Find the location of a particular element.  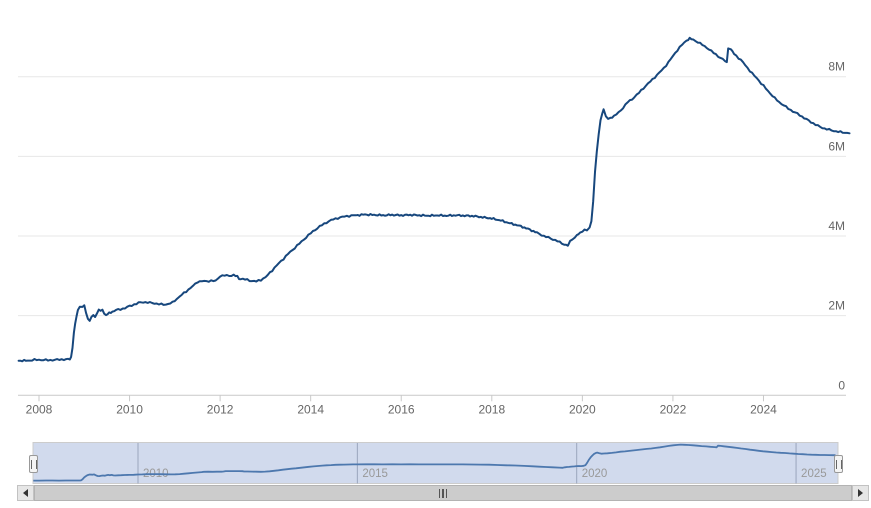

navigator-track is located at coordinates (435, 463).